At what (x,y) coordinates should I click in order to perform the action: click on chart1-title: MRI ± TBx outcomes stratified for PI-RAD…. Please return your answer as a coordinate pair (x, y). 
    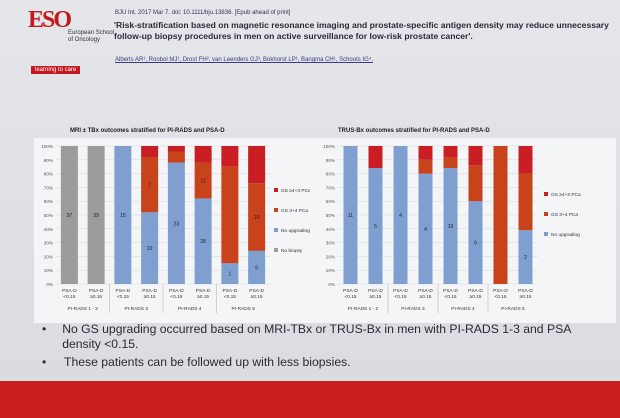
    Looking at the image, I should click on (147, 131).